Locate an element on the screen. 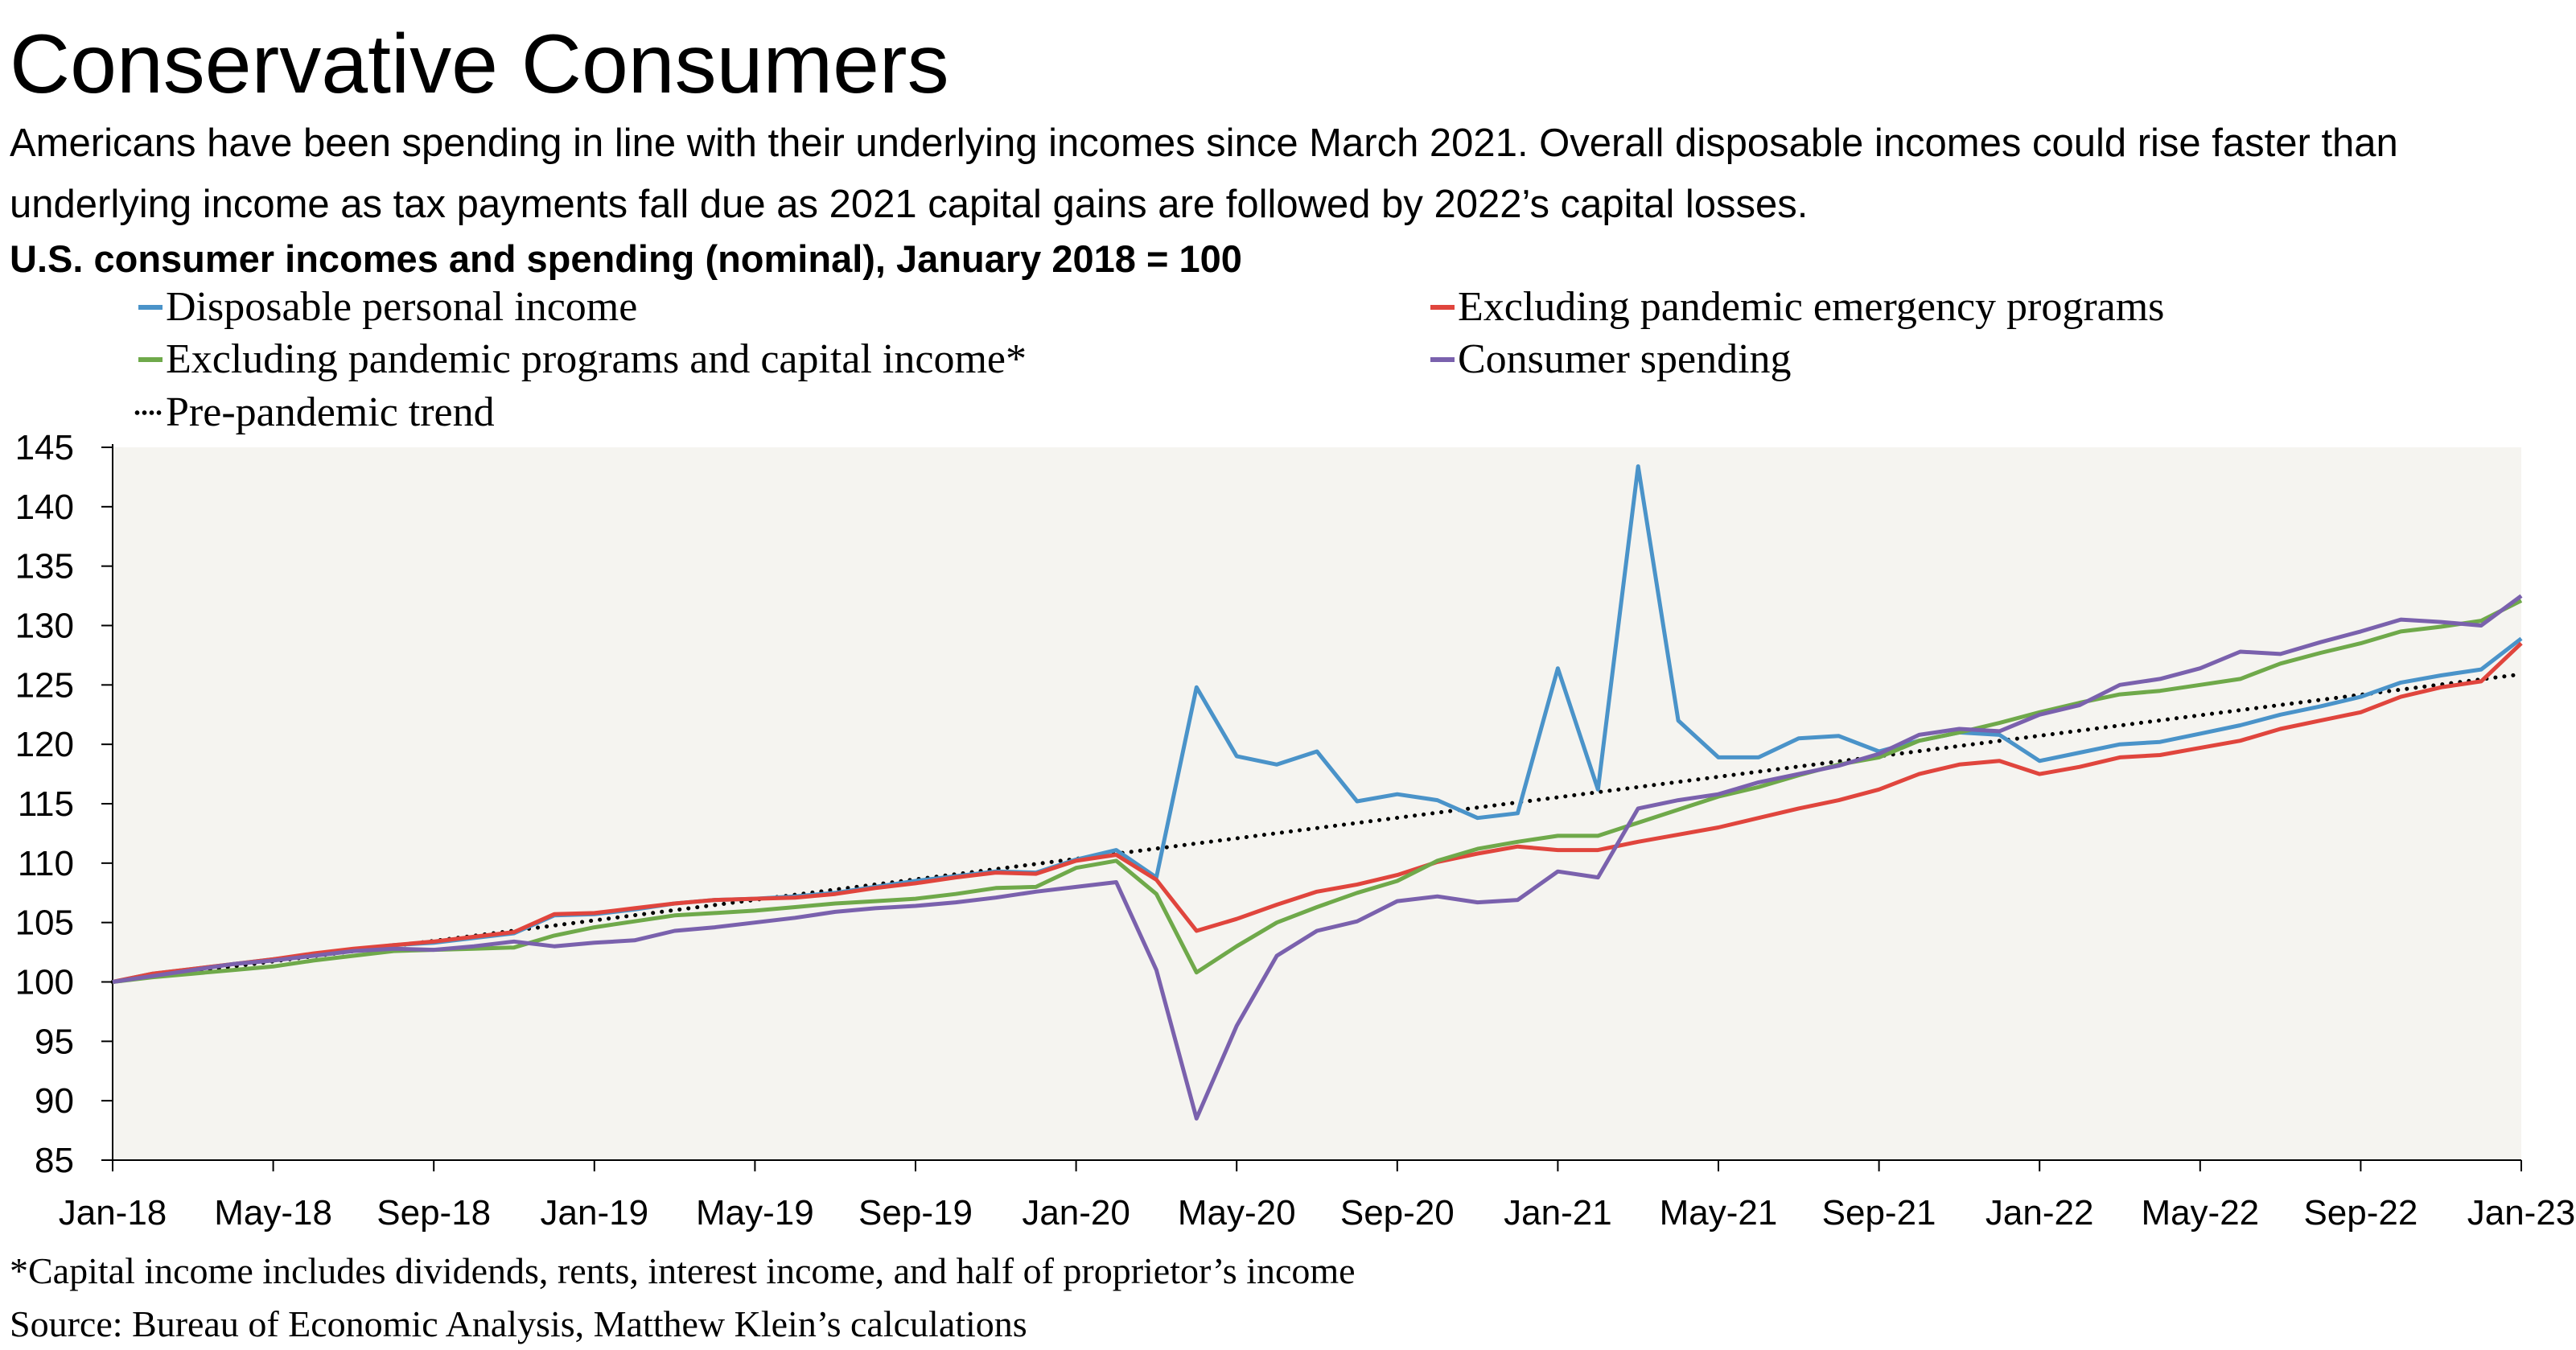  x-tick-label: Jan-18 is located at coordinates (113, 1213).